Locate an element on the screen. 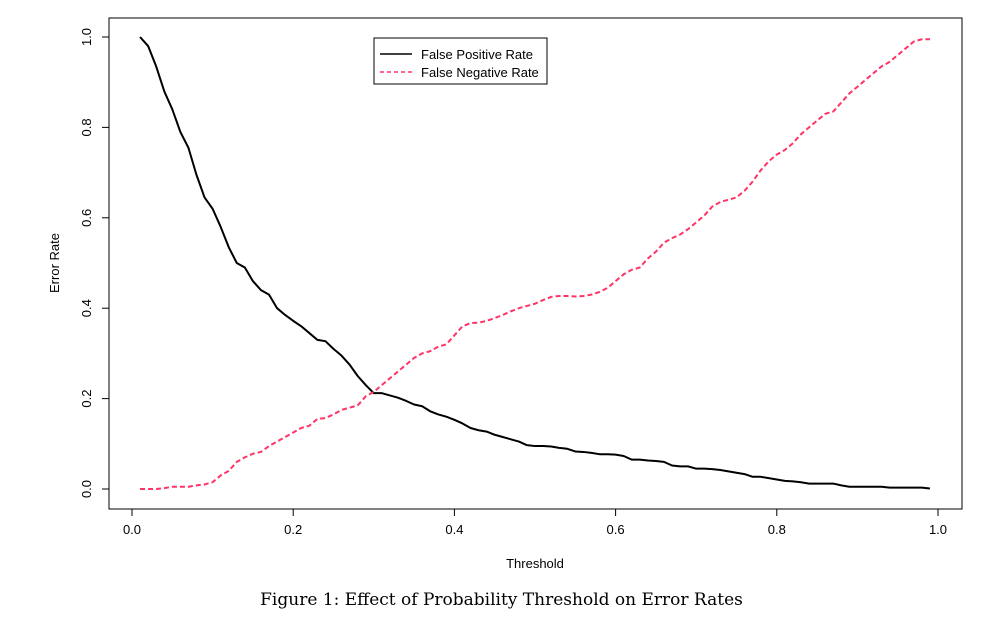 The image size is (1003, 633). y-tick-label: 1.0 is located at coordinates (86, 37).